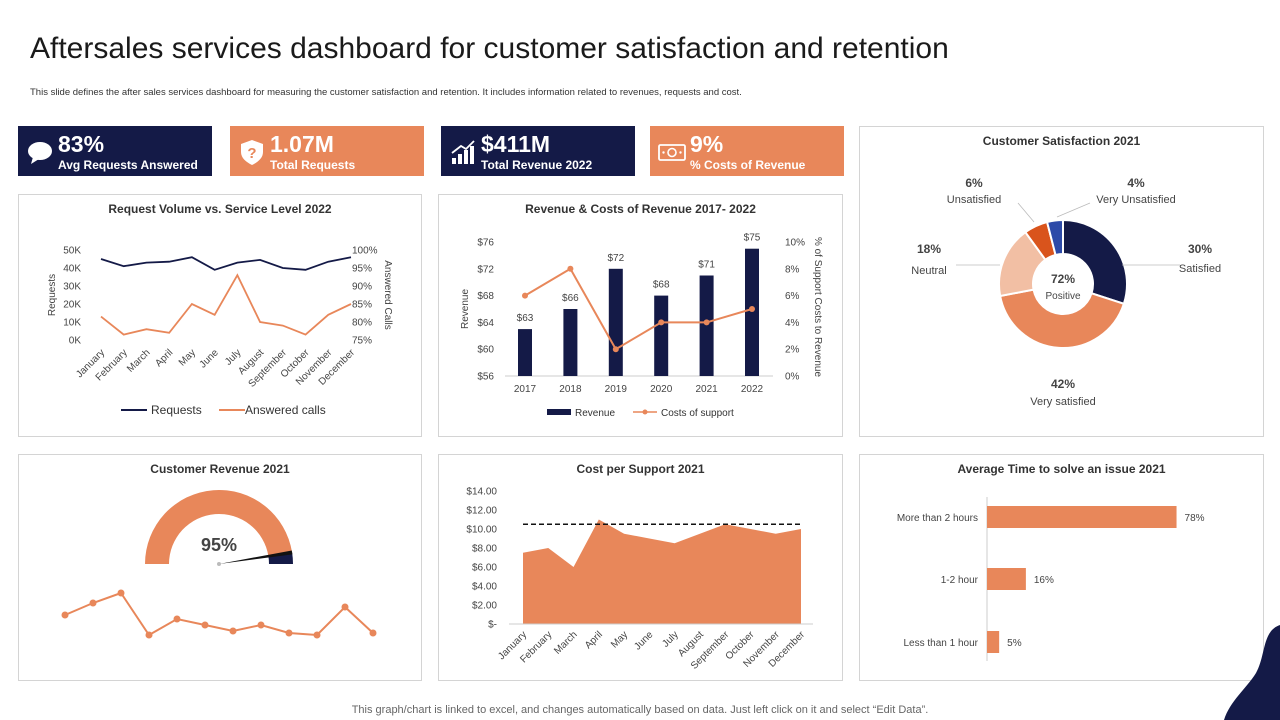 This screenshot has width=1280, height=720. Describe the element at coordinates (615, 258) in the screenshot. I see `bar-data-label: $72` at that location.